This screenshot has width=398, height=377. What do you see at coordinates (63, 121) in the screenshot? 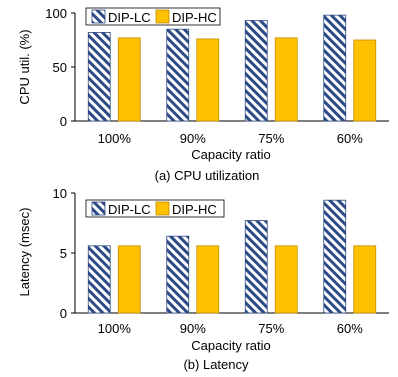
I see `cpu-y-tick-label: 0` at bounding box center [63, 121].